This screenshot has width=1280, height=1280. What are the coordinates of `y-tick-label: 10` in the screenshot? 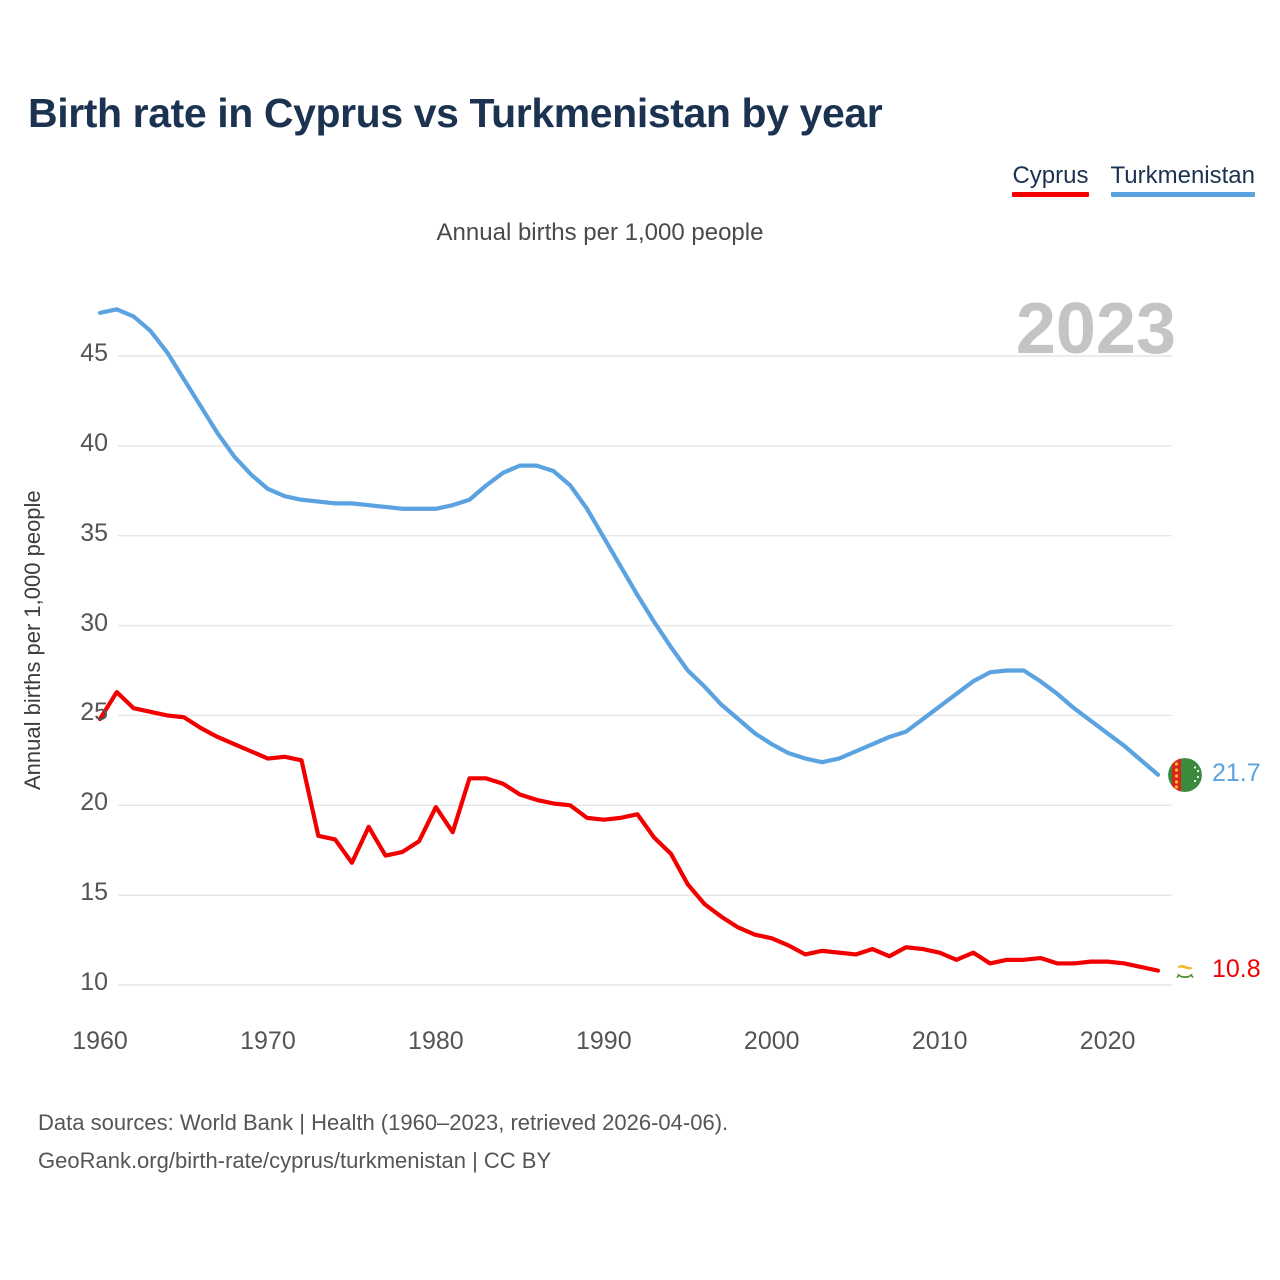 It's located at (94, 982).